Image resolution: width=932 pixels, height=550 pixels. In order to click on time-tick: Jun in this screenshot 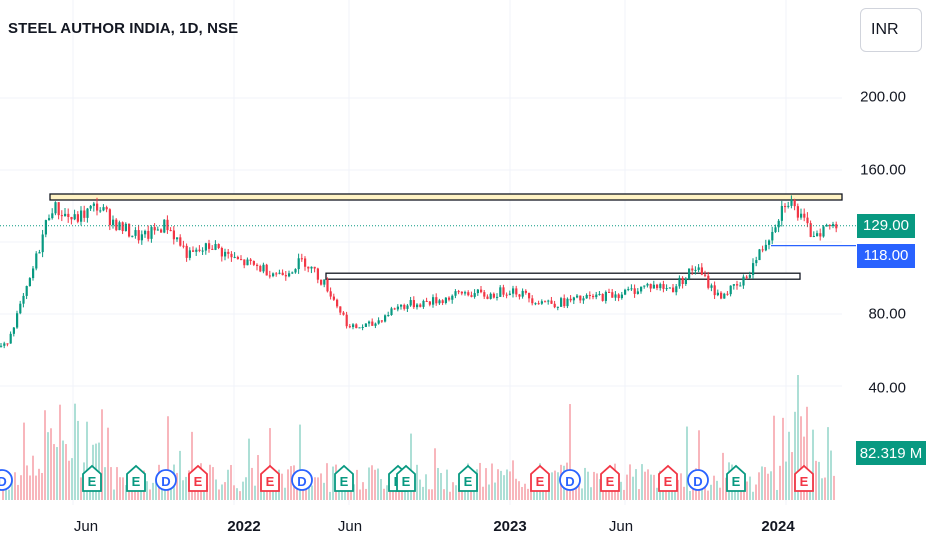, I will do `click(86, 526)`.